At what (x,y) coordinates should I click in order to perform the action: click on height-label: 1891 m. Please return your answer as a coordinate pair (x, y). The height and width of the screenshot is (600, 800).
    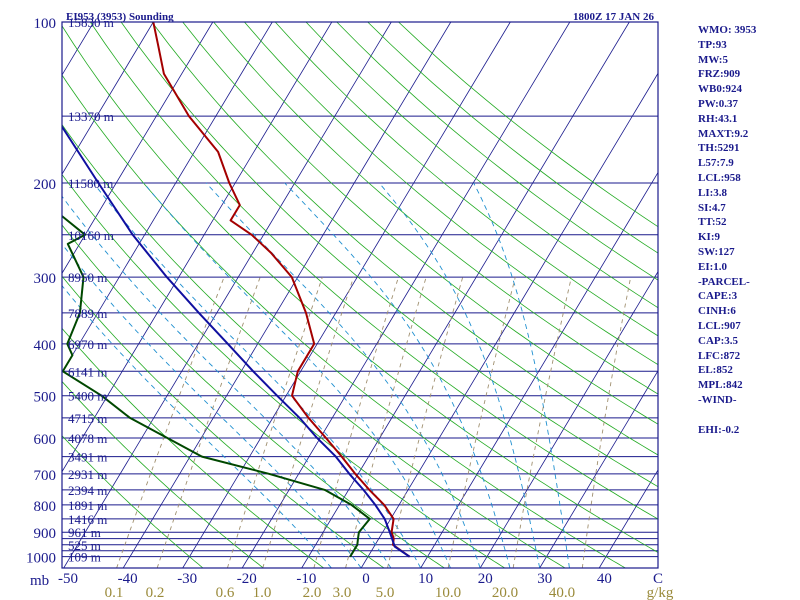
    Looking at the image, I should click on (87, 505).